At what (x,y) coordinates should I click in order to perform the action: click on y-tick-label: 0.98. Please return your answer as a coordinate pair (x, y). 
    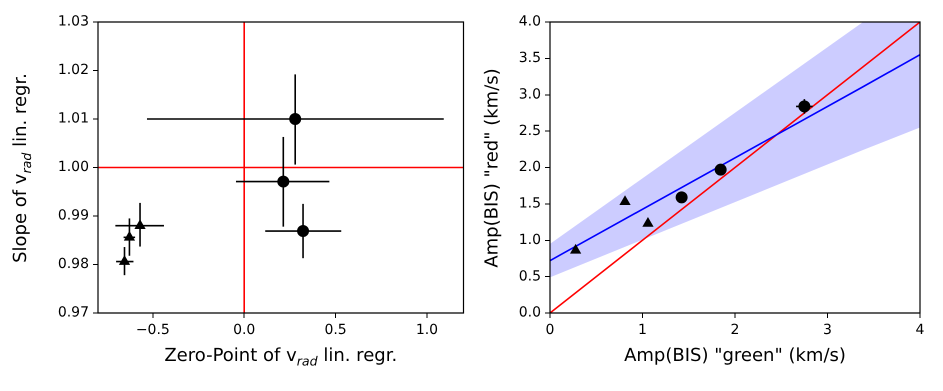
    Looking at the image, I should click on (73, 264).